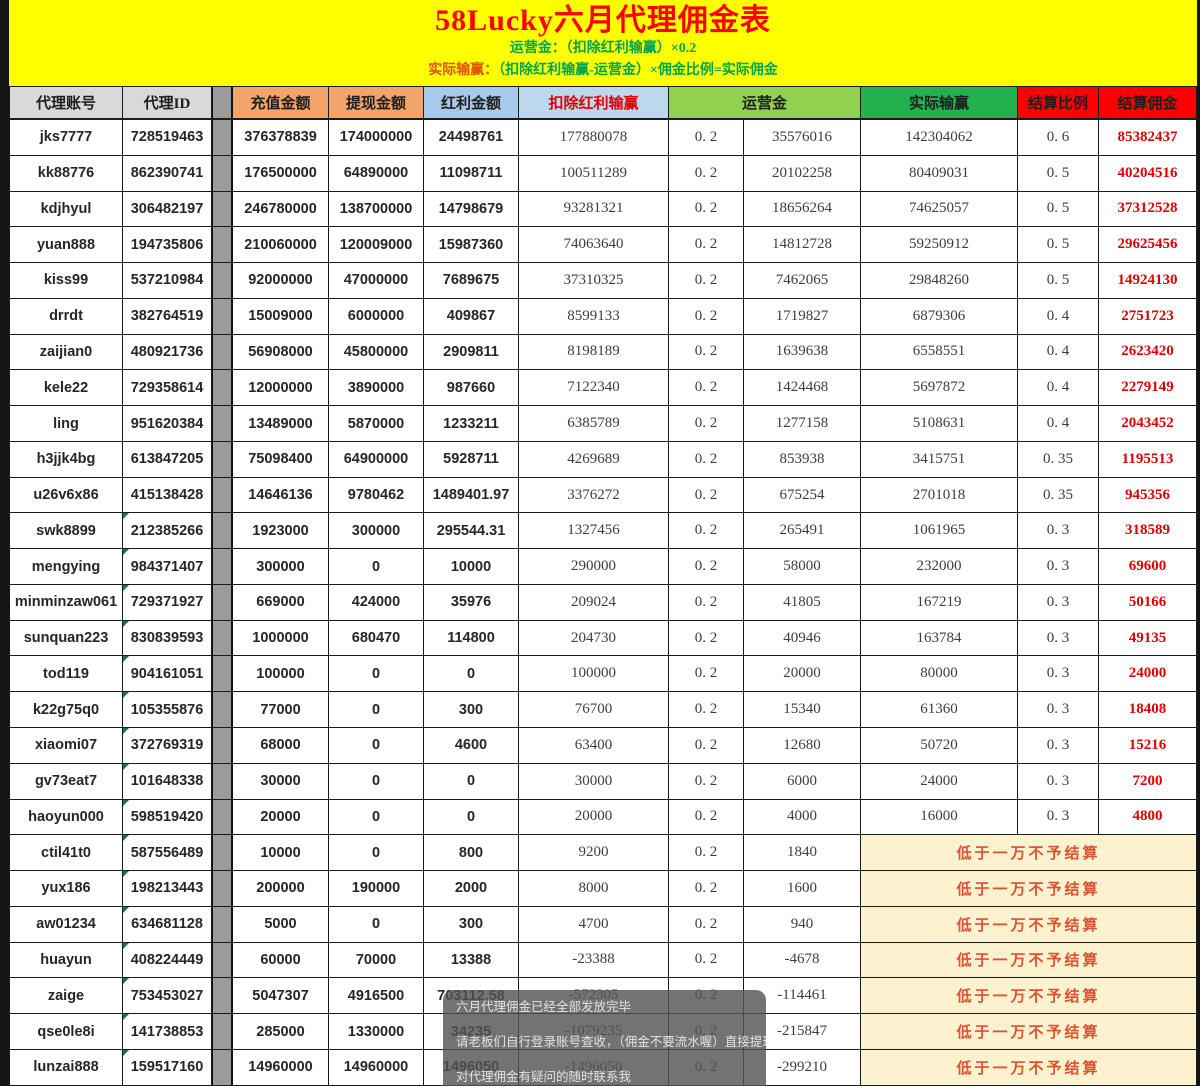 The height and width of the screenshot is (1086, 1200). I want to click on operating-cell: 4000, so click(802, 817).